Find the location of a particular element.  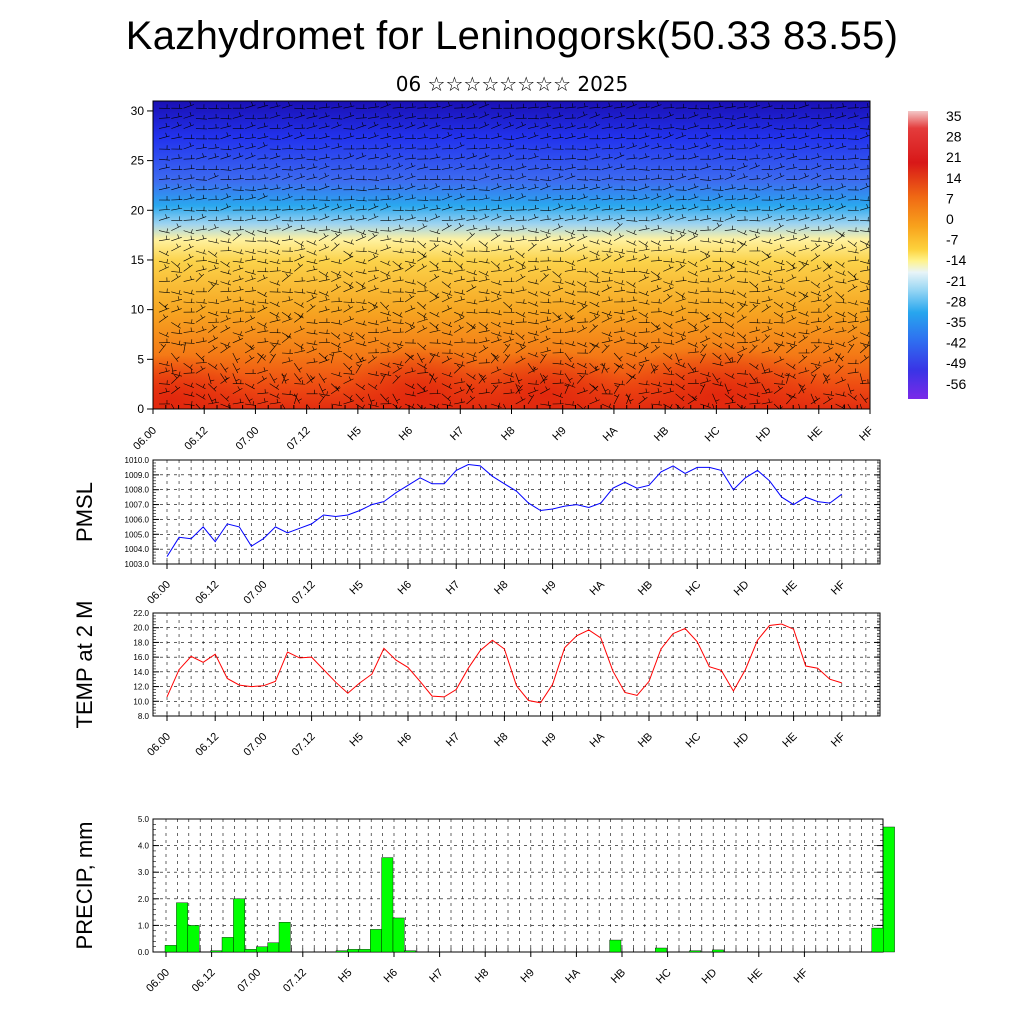

x-tick-label: H9 is located at coordinates (549, 740).